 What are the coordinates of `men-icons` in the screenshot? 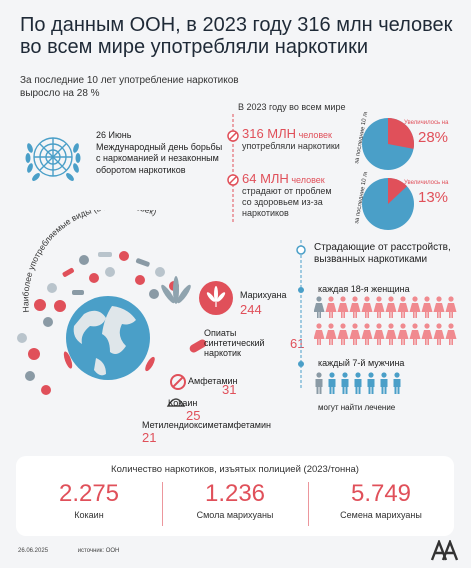 It's located at (358, 383).